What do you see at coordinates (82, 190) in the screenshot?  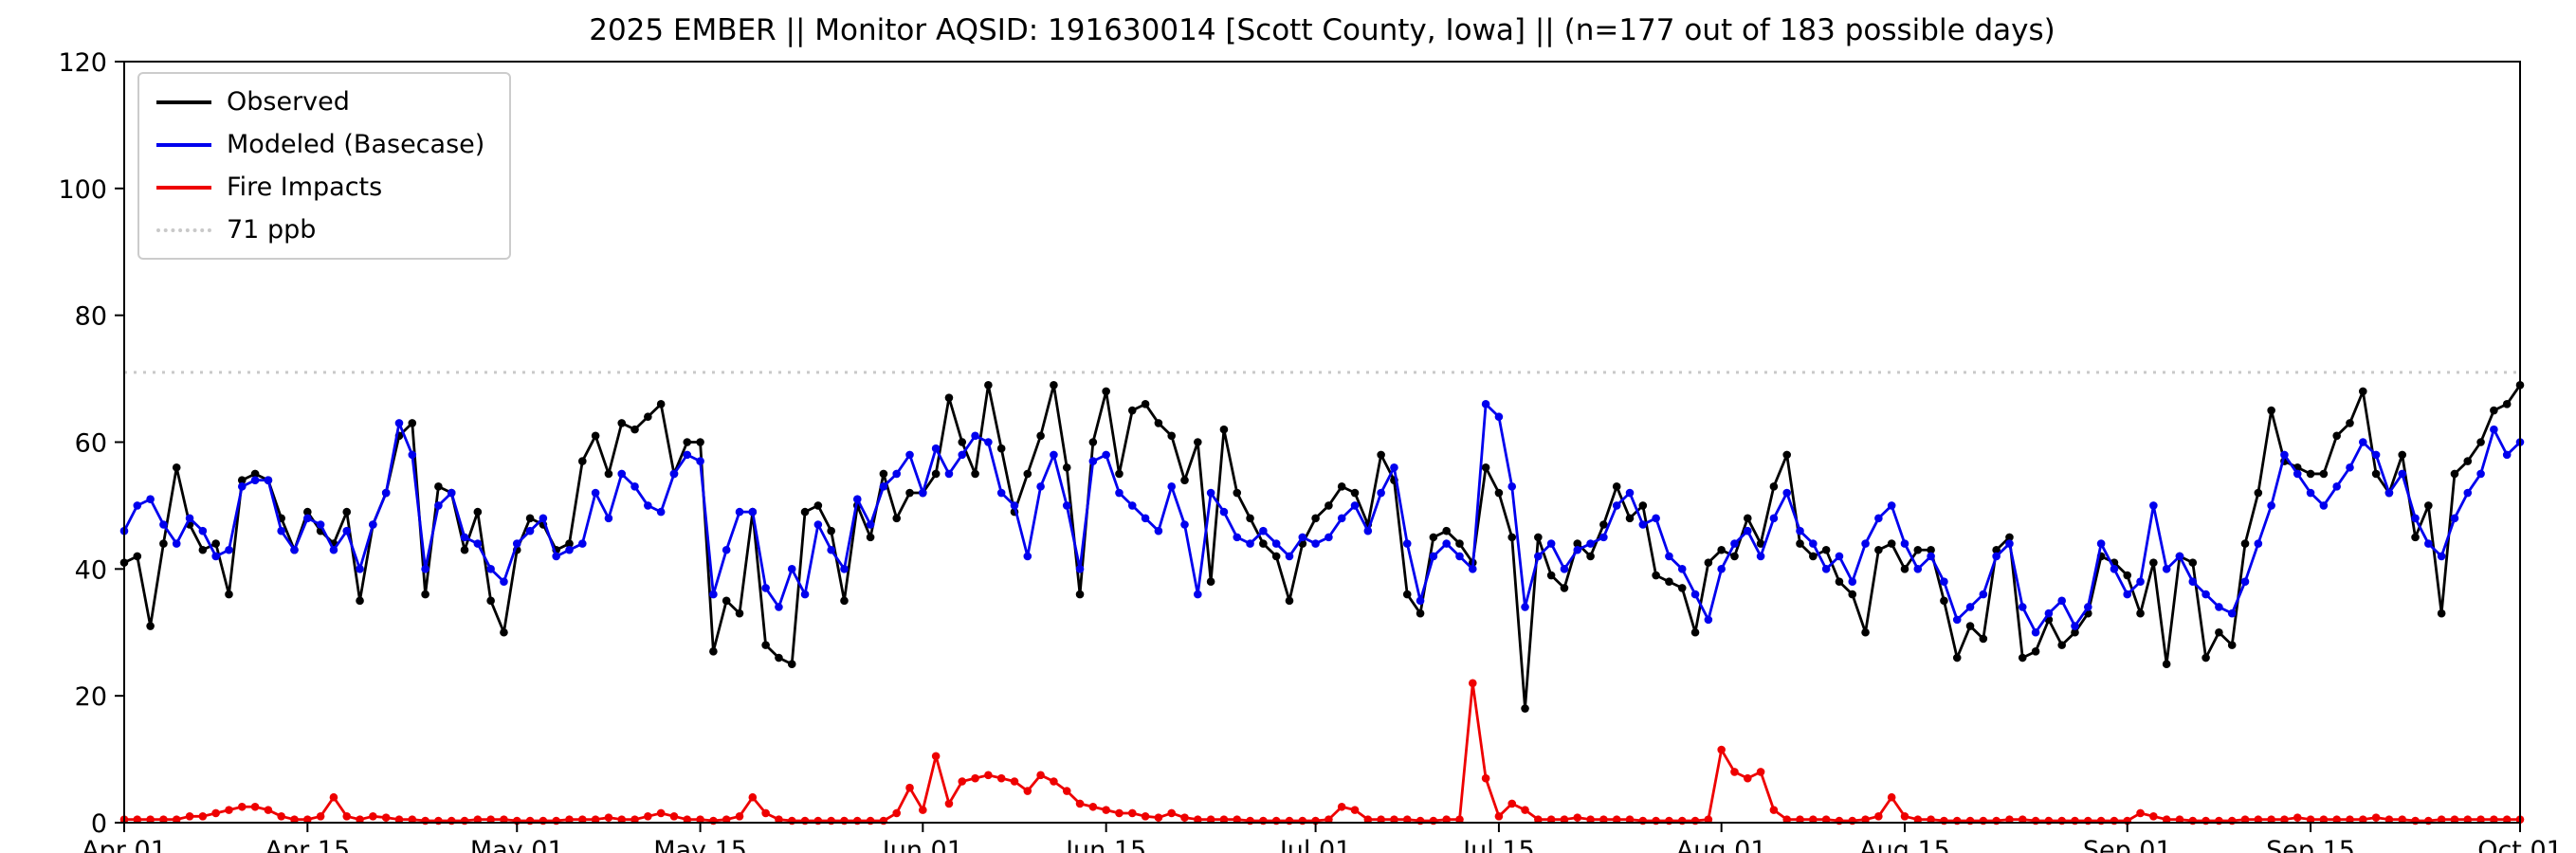 I see `y-tick-label: 100` at bounding box center [82, 190].